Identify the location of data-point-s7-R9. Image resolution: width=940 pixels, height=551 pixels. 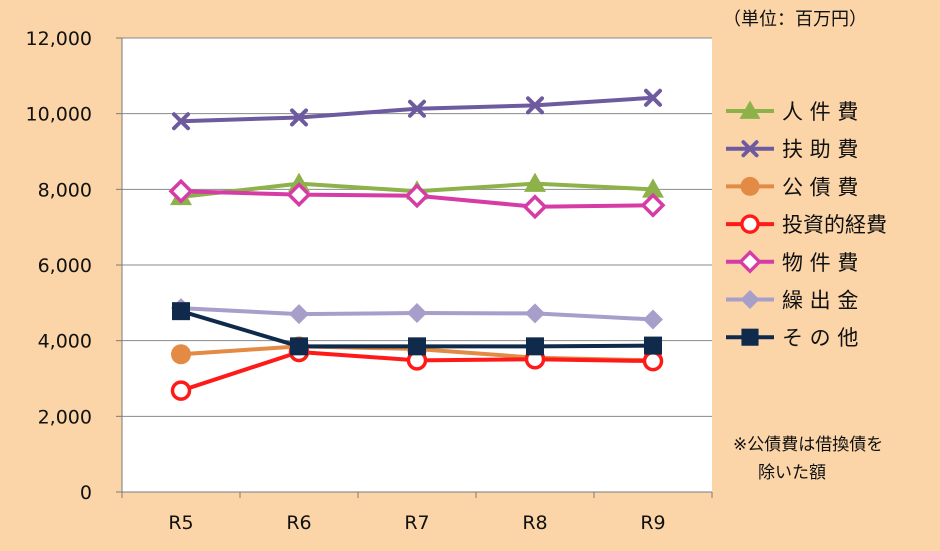
(653, 345).